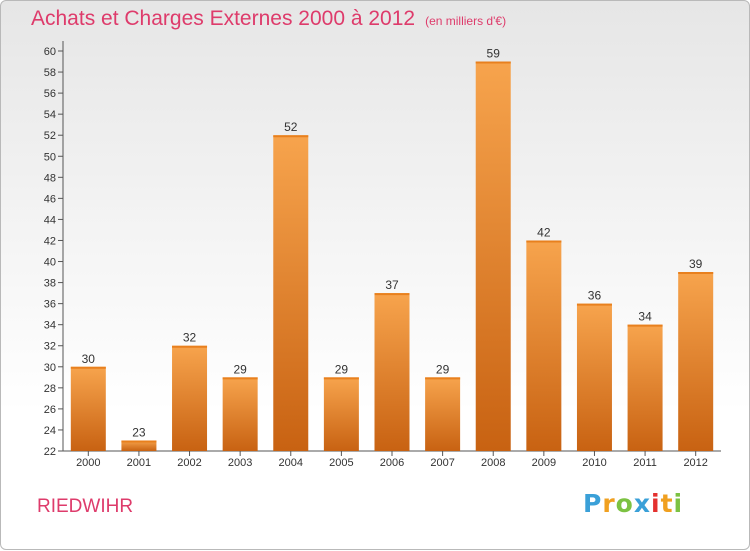  Describe the element at coordinates (139, 463) in the screenshot. I see `x-tick-label: 2001` at that location.